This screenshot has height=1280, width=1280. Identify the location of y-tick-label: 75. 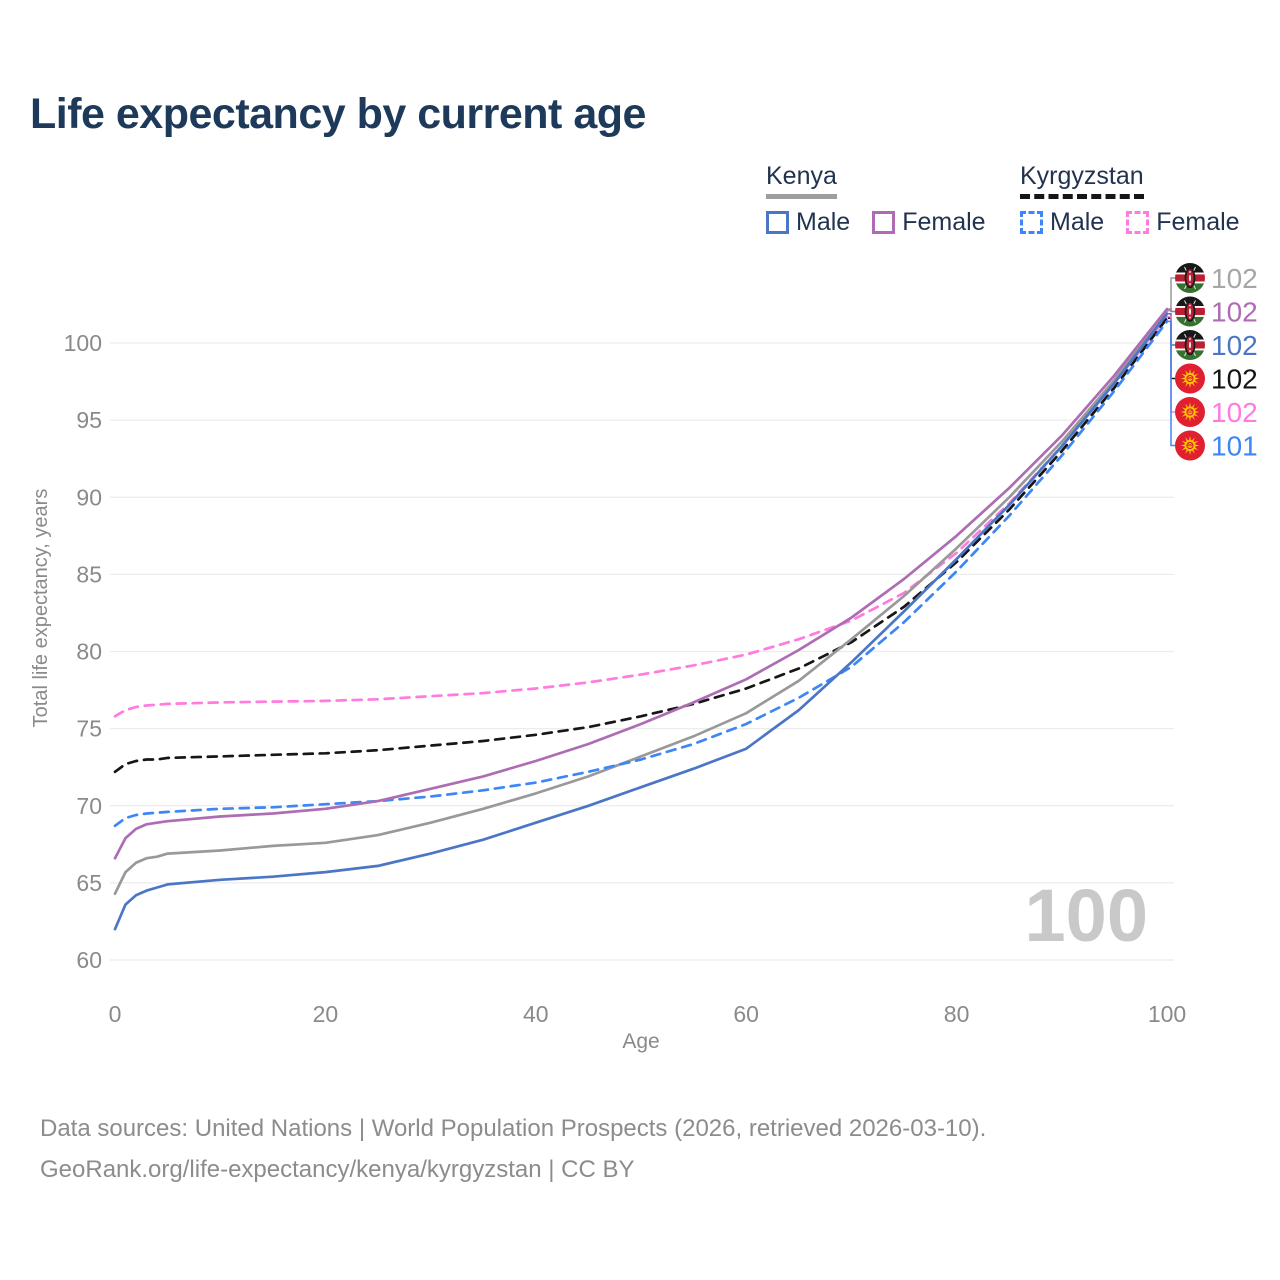
(89, 729).